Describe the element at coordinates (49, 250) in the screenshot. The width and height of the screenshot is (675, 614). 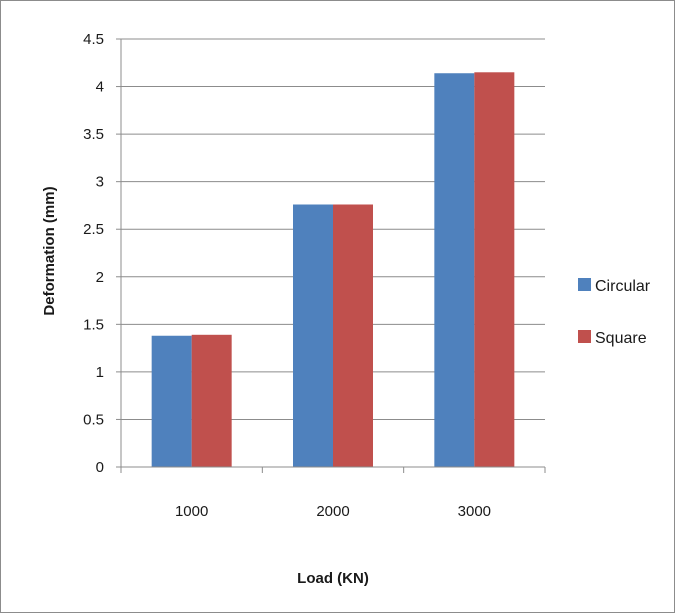
I see `y-axis-title: Deformation (mm)` at that location.